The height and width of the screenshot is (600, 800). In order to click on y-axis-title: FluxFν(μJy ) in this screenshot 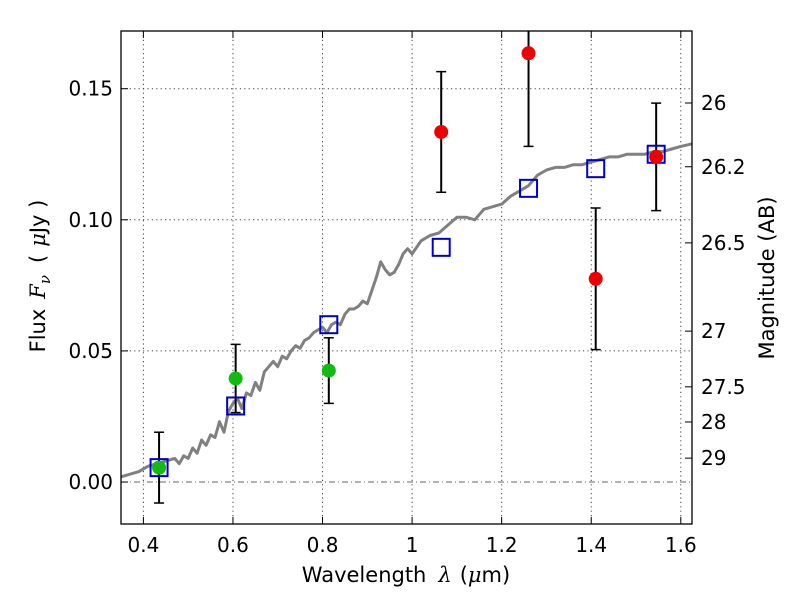, I will do `click(40, 276)`.